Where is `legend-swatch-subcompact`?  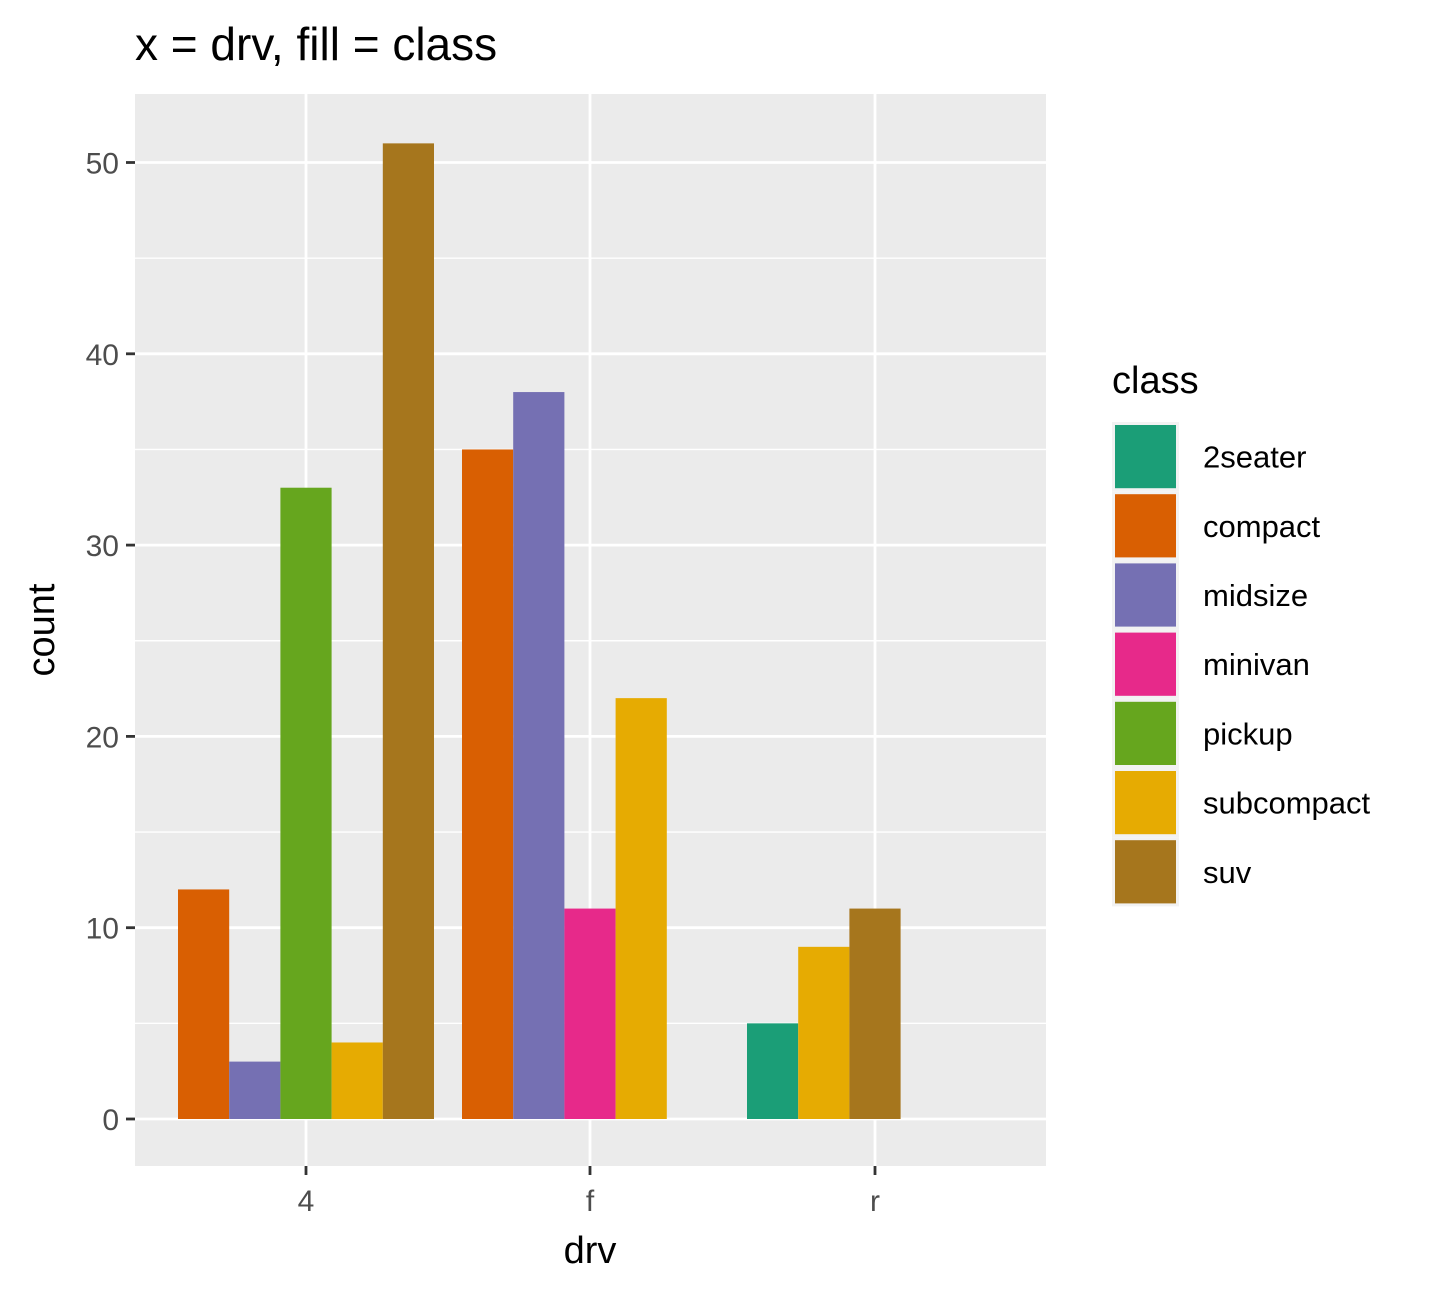 legend-swatch-subcompact is located at coordinates (1145, 803).